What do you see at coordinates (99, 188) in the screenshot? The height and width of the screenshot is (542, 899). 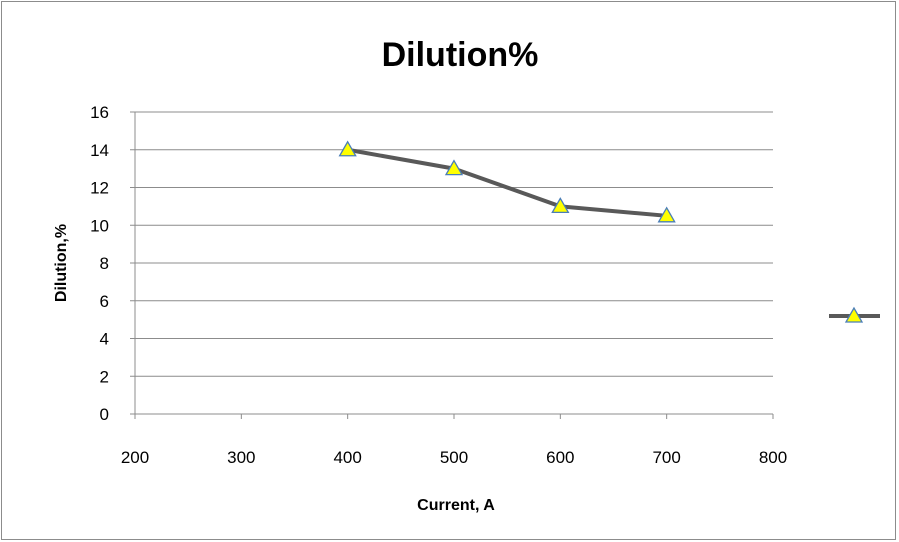 I see `y-tick-label: 12` at bounding box center [99, 188].